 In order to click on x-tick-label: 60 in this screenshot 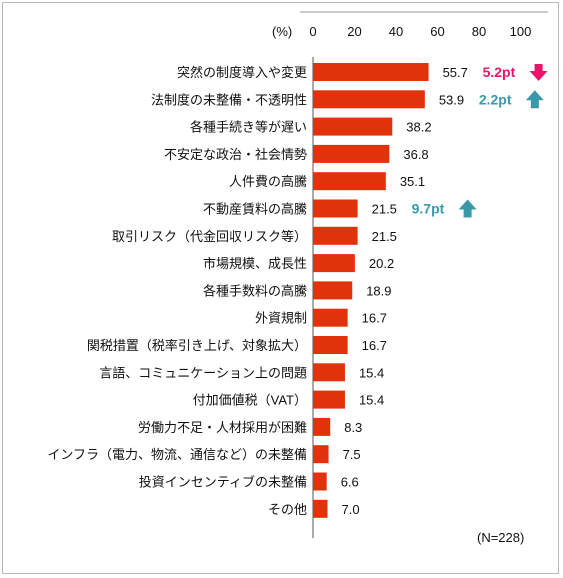, I will do `click(437, 31)`.